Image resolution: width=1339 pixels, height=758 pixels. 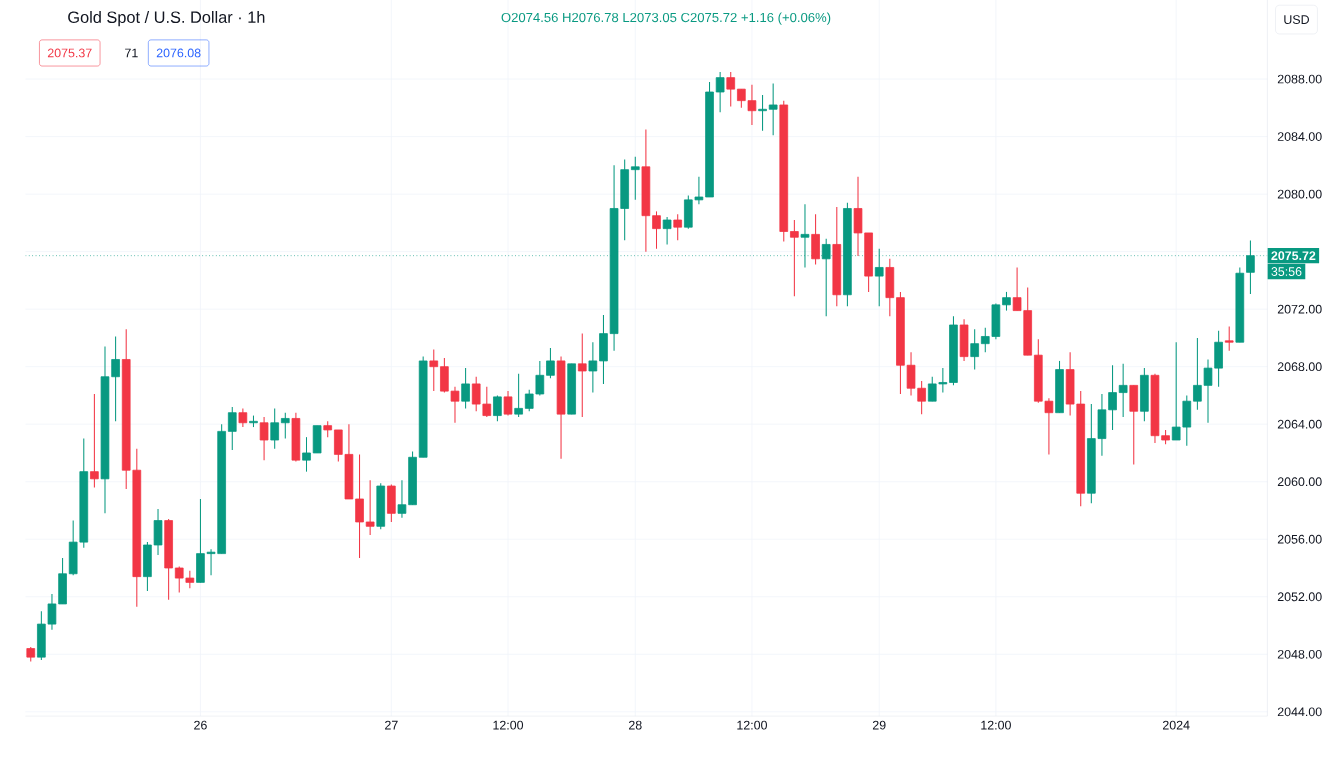 I want to click on x-tick-label: 27, so click(x=391, y=725).